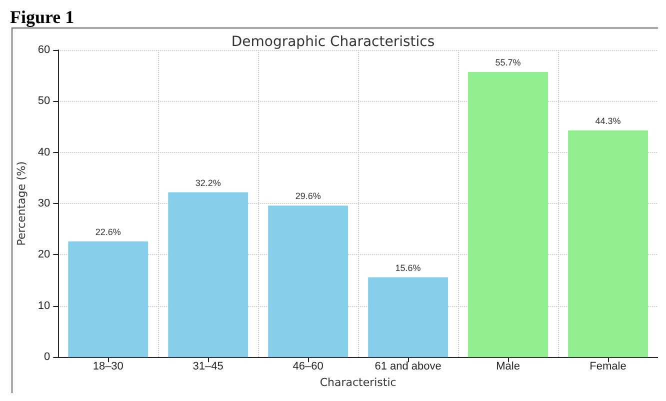  I want to click on data-label: 55.7%, so click(508, 63).